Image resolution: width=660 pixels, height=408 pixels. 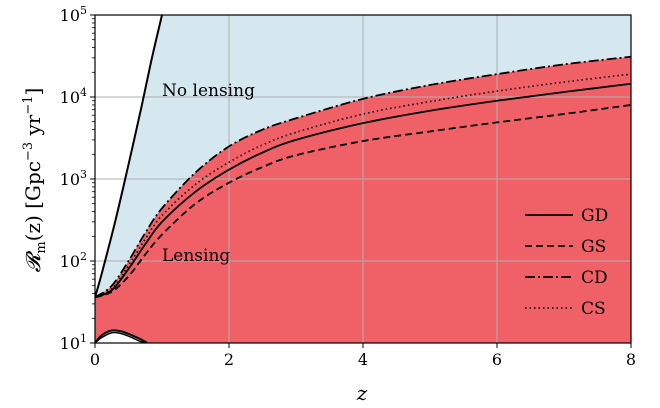 I want to click on x-tick-label: 4, so click(x=363, y=359).